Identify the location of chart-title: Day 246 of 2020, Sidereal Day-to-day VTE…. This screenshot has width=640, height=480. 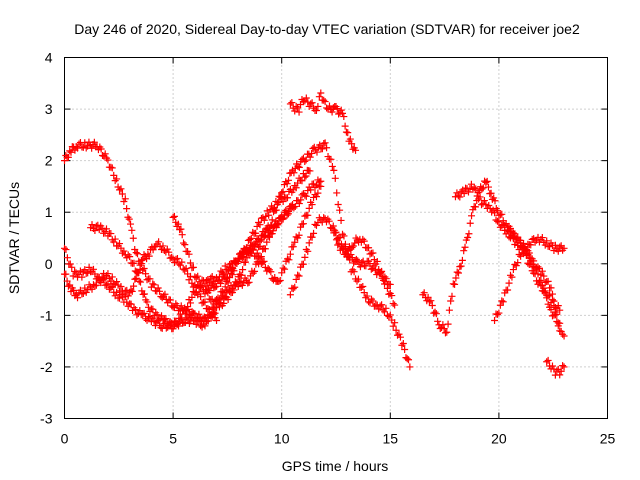
(327, 29).